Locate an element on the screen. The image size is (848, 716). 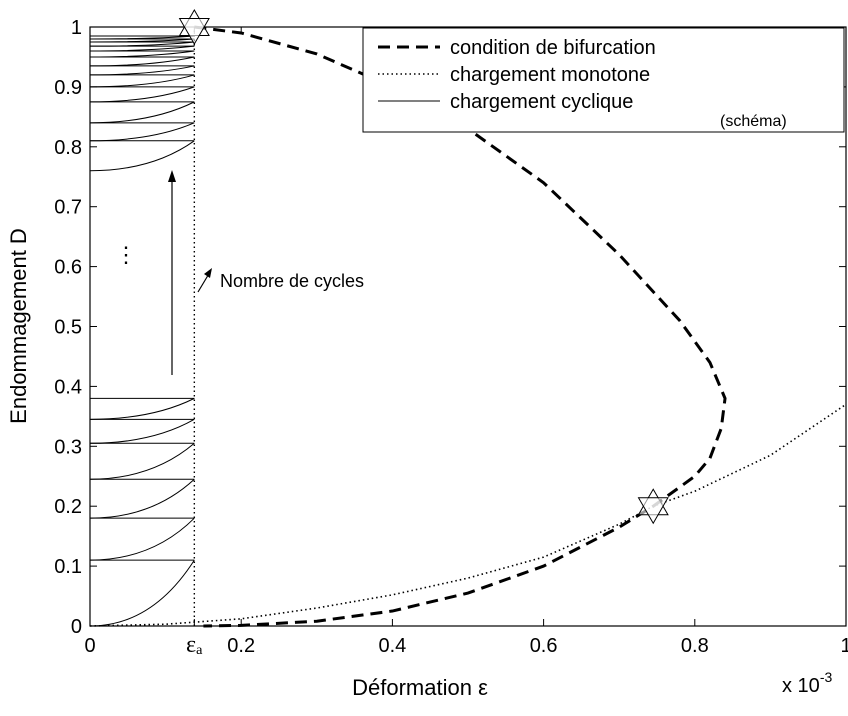
y-tick-label: 0.6 is located at coordinates (68, 268).